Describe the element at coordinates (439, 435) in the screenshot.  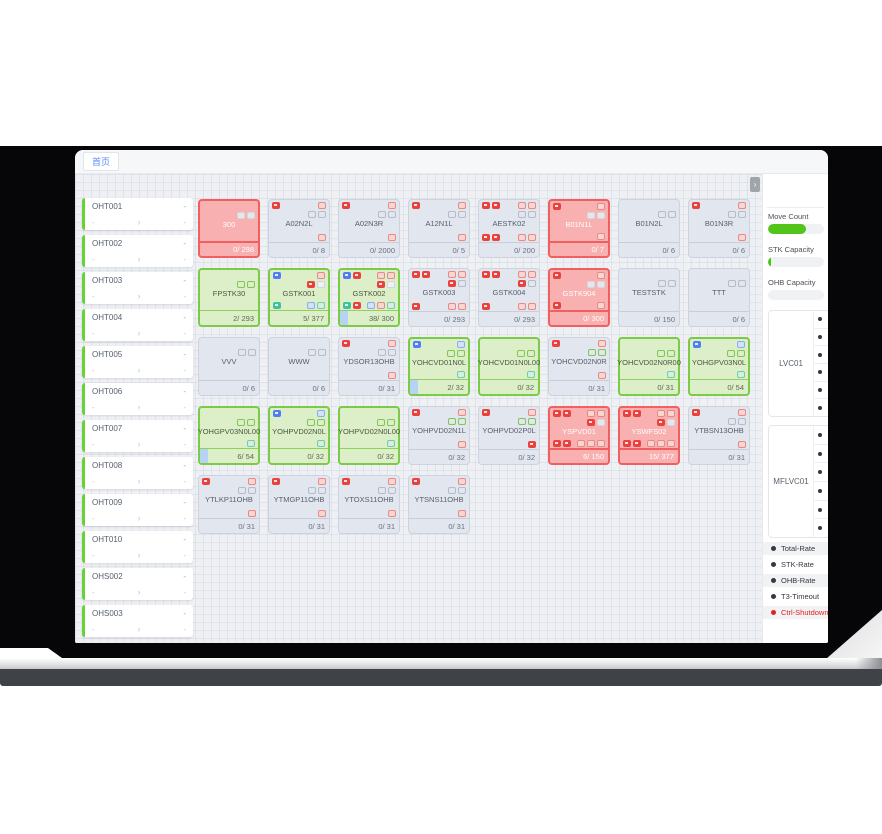
I see `station-tile-yohpvd02n1l: YOHPVD02N1L 0/ 32` at that location.